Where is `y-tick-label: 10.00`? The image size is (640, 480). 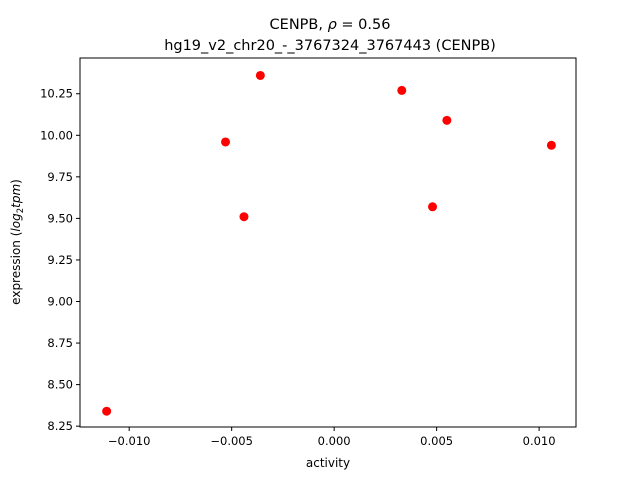
y-tick-label: 10.00 is located at coordinates (56, 135).